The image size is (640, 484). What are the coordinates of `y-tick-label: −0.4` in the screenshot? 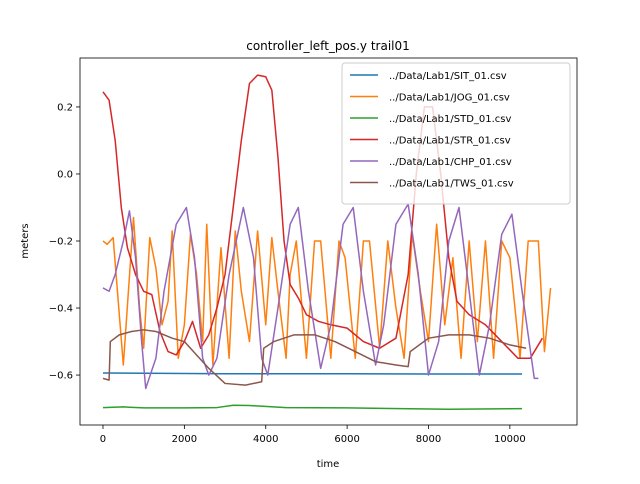 It's located at (61, 309).